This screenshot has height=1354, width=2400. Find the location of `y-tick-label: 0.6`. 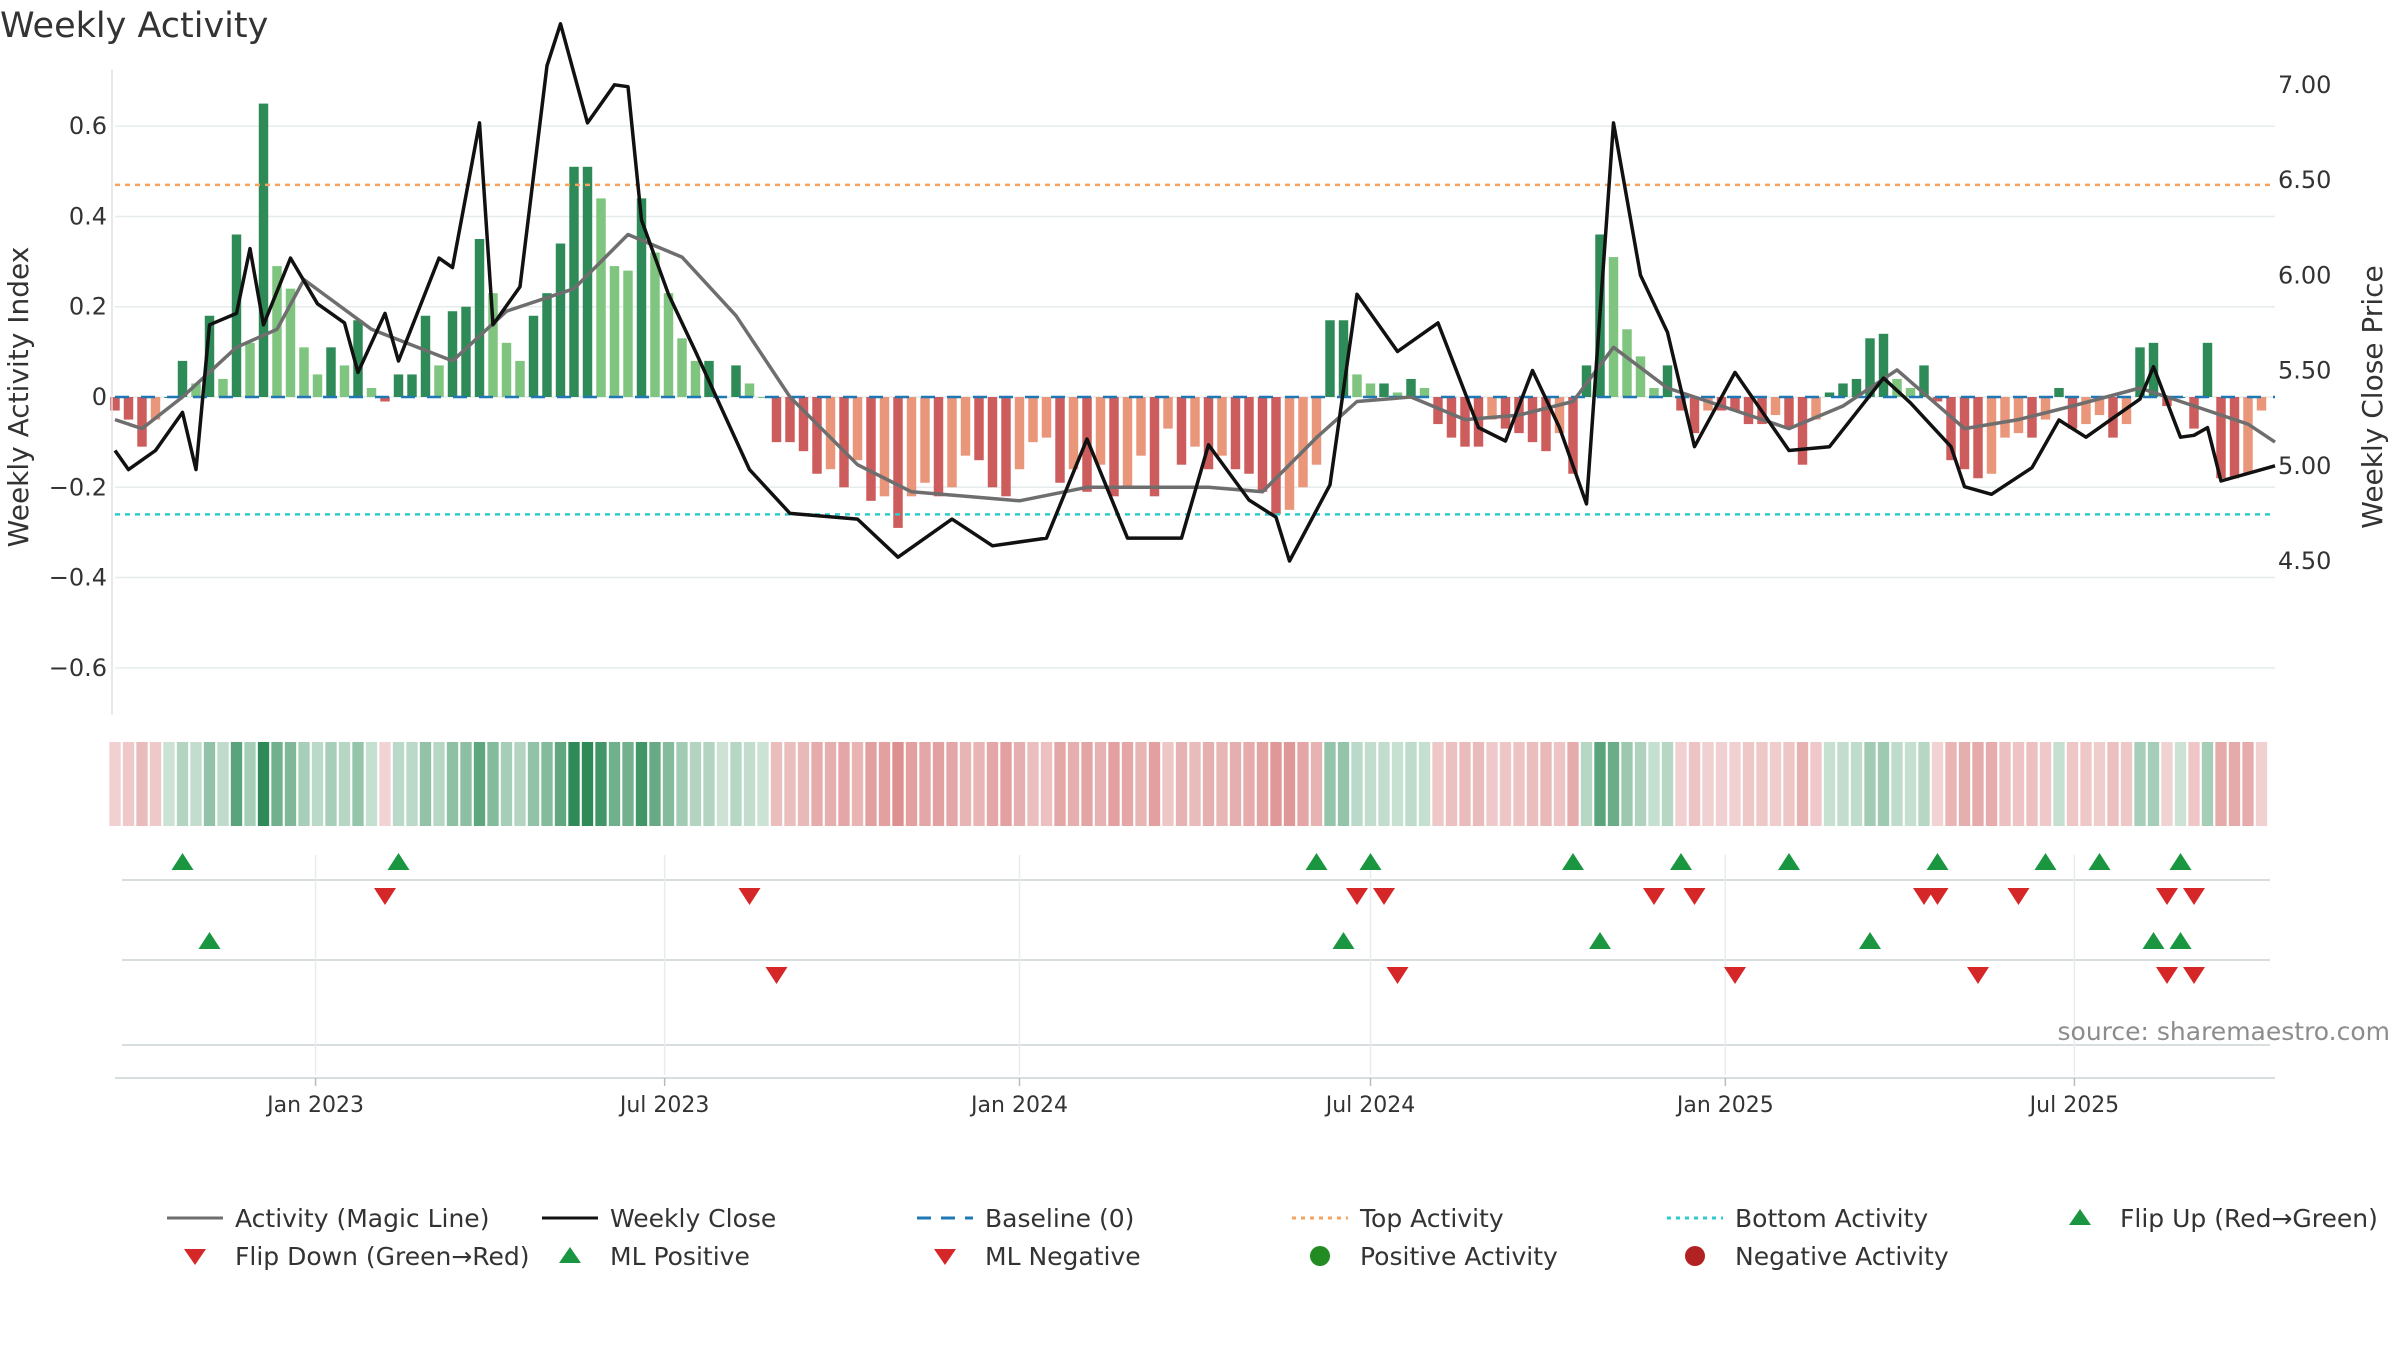

y-tick-label: 0.6 is located at coordinates (88, 126).